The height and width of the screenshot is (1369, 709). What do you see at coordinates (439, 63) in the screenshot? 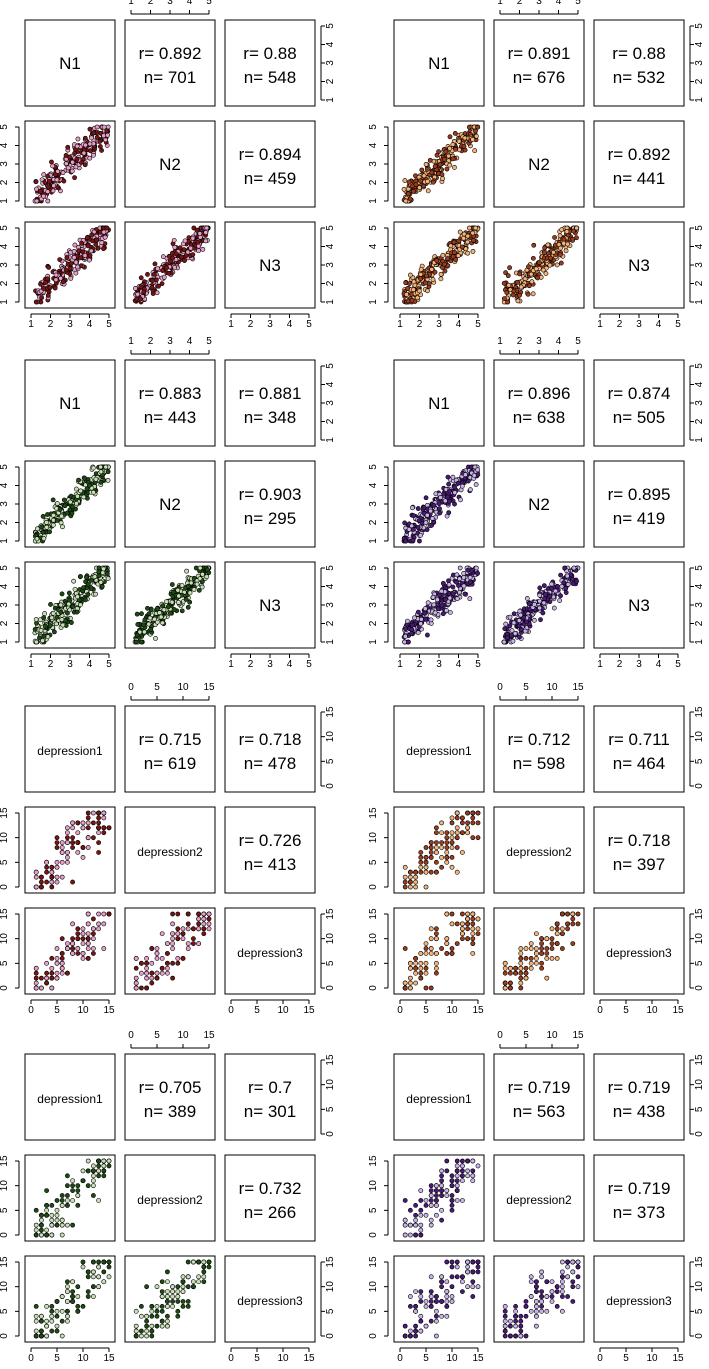
I see `variable-label: N1` at bounding box center [439, 63].